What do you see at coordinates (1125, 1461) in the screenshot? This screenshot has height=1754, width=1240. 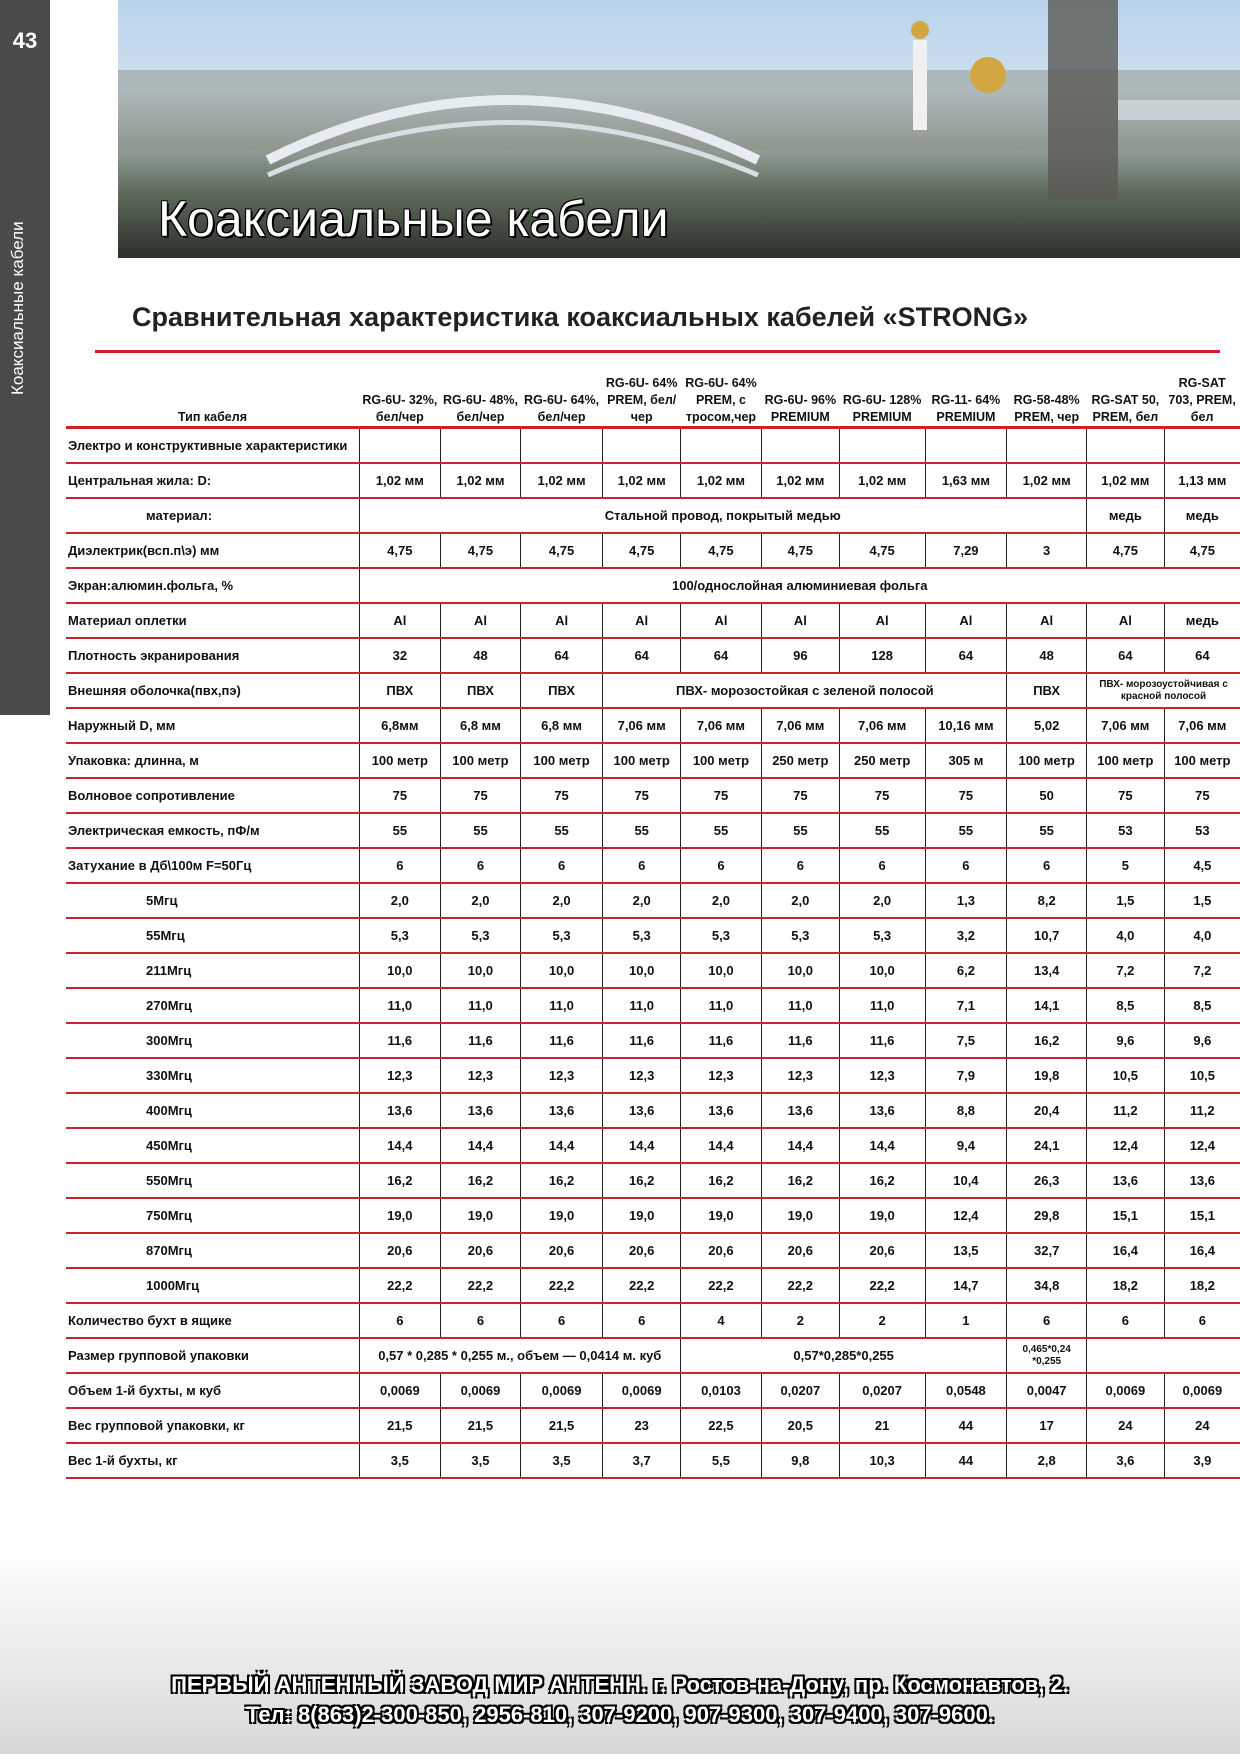 I see `table-cell: 3,6` at bounding box center [1125, 1461].